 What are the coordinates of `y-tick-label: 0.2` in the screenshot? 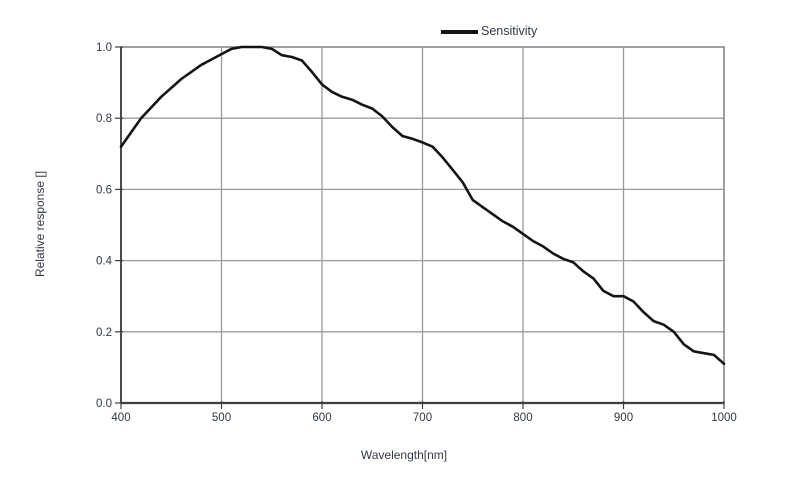 It's located at (104, 333).